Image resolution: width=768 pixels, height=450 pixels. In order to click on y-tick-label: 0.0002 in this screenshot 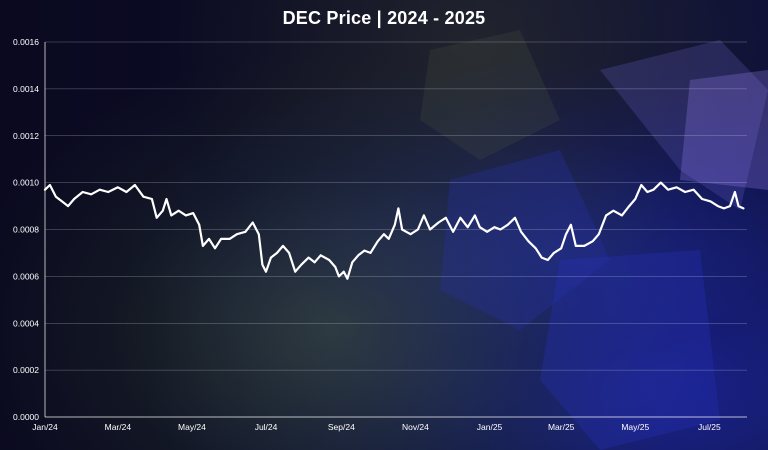, I will do `click(26, 370)`.